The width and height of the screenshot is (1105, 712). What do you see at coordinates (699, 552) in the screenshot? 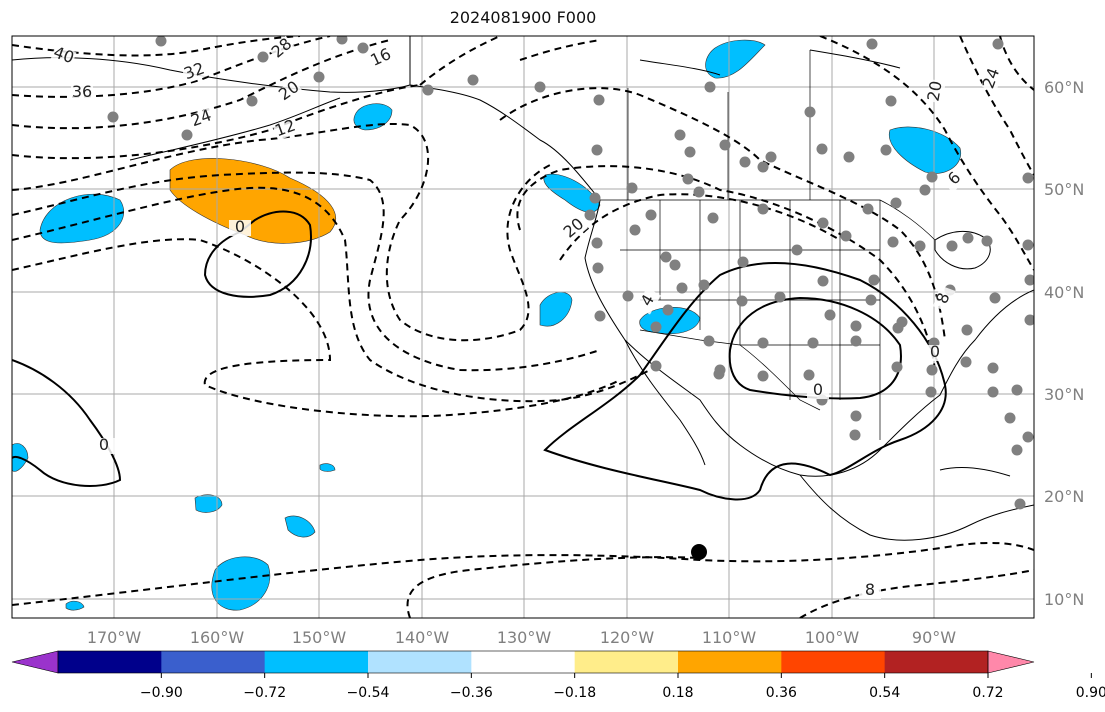
I see `storm-center-marker` at bounding box center [699, 552].